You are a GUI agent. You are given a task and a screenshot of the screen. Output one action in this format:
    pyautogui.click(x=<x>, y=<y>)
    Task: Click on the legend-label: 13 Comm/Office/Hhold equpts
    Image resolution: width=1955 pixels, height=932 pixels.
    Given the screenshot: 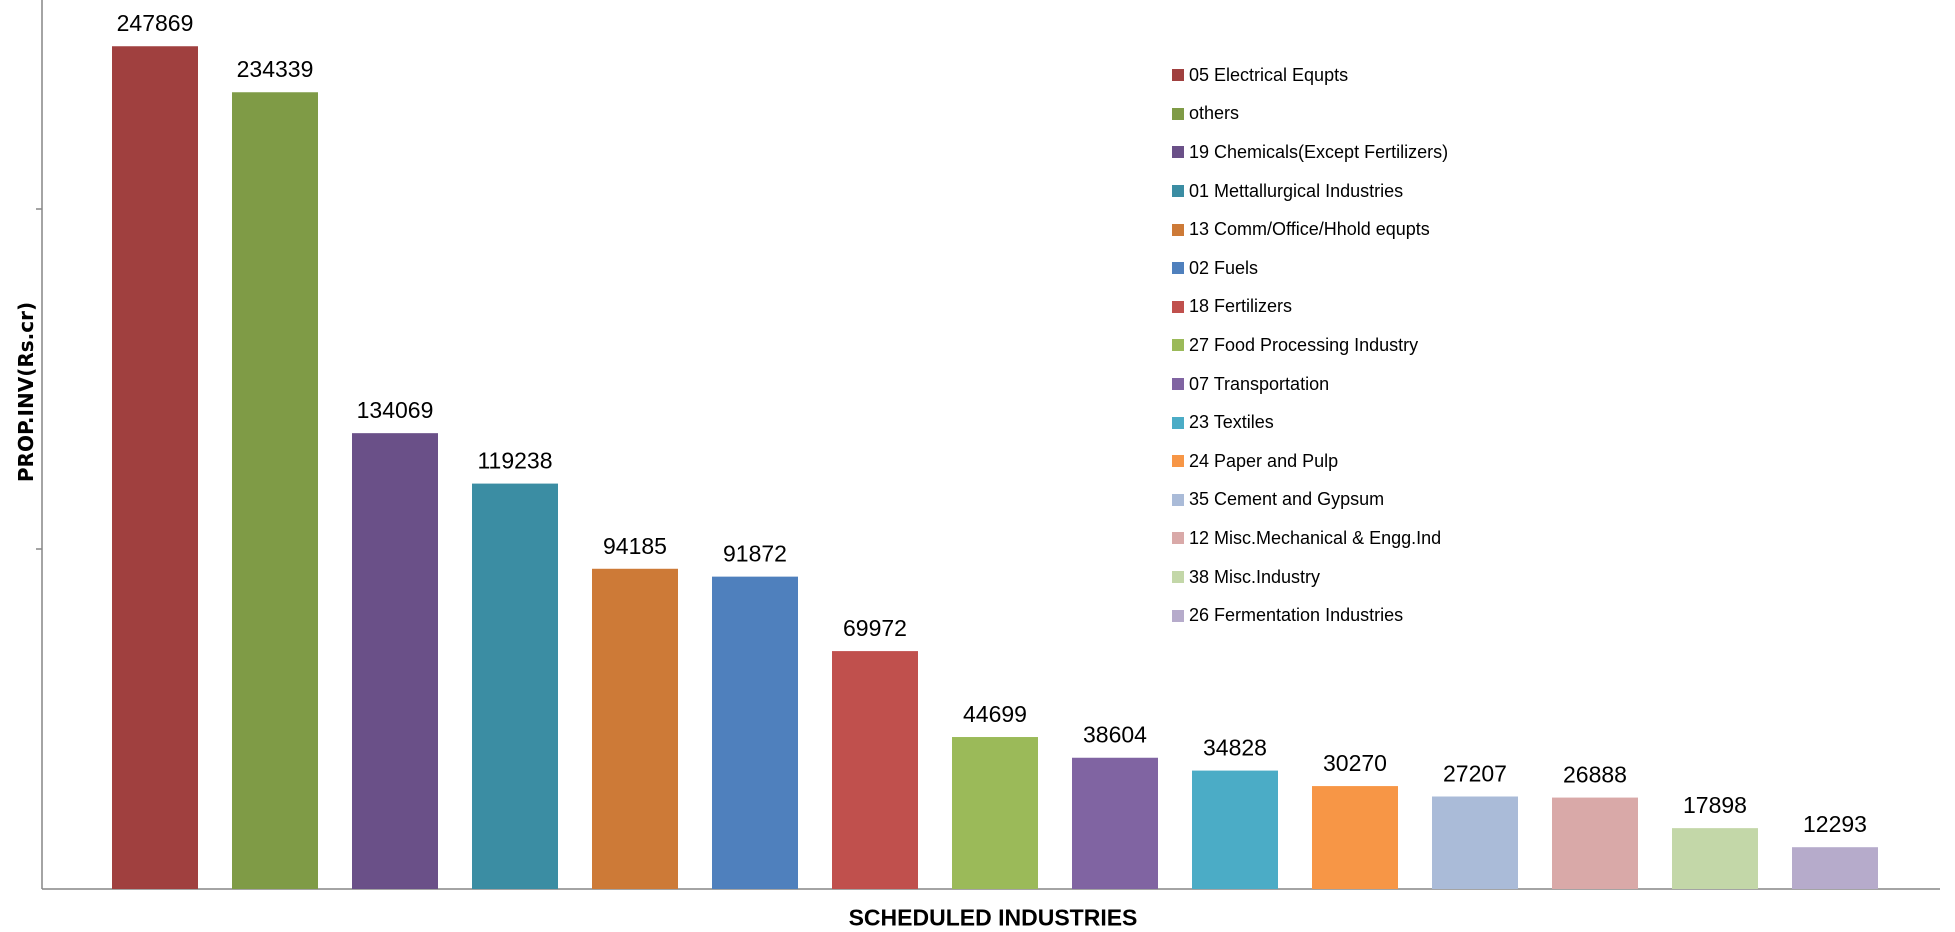 What is the action you would take?
    pyautogui.click(x=1309, y=229)
    